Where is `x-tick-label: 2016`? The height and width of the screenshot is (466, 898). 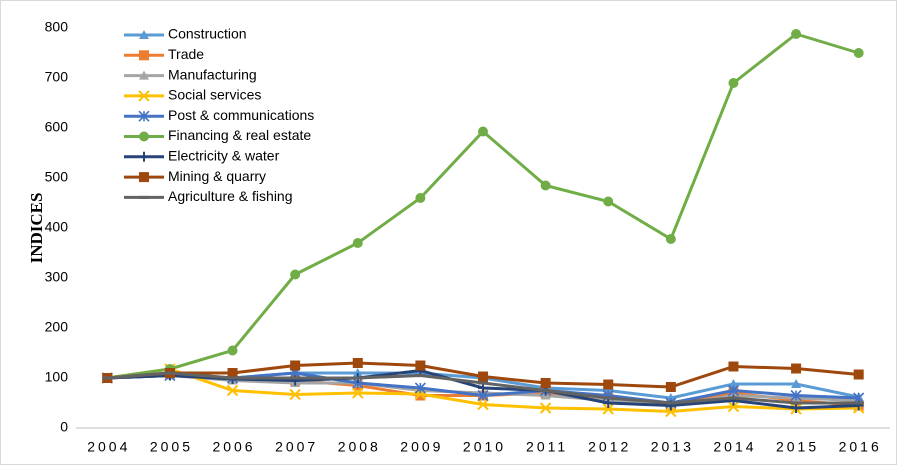 x-tick-label: 2016 is located at coordinates (860, 447).